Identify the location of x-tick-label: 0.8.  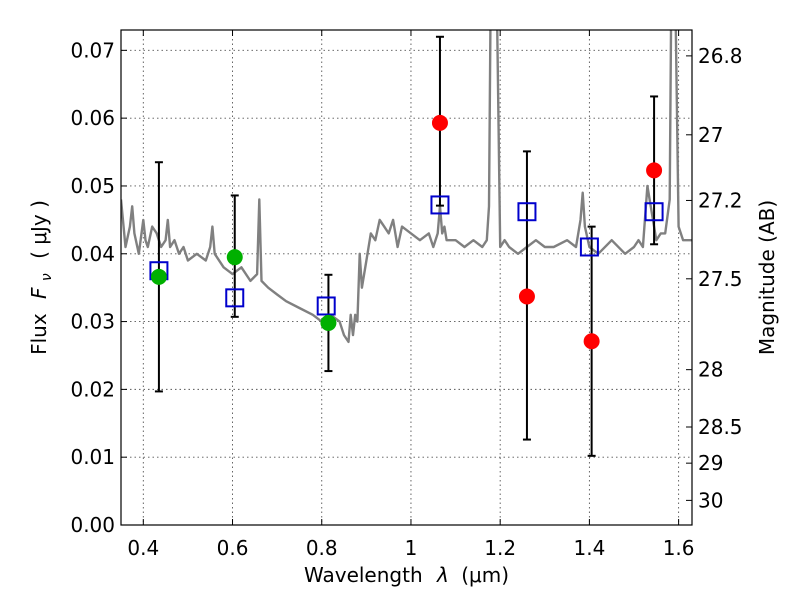
(322, 548).